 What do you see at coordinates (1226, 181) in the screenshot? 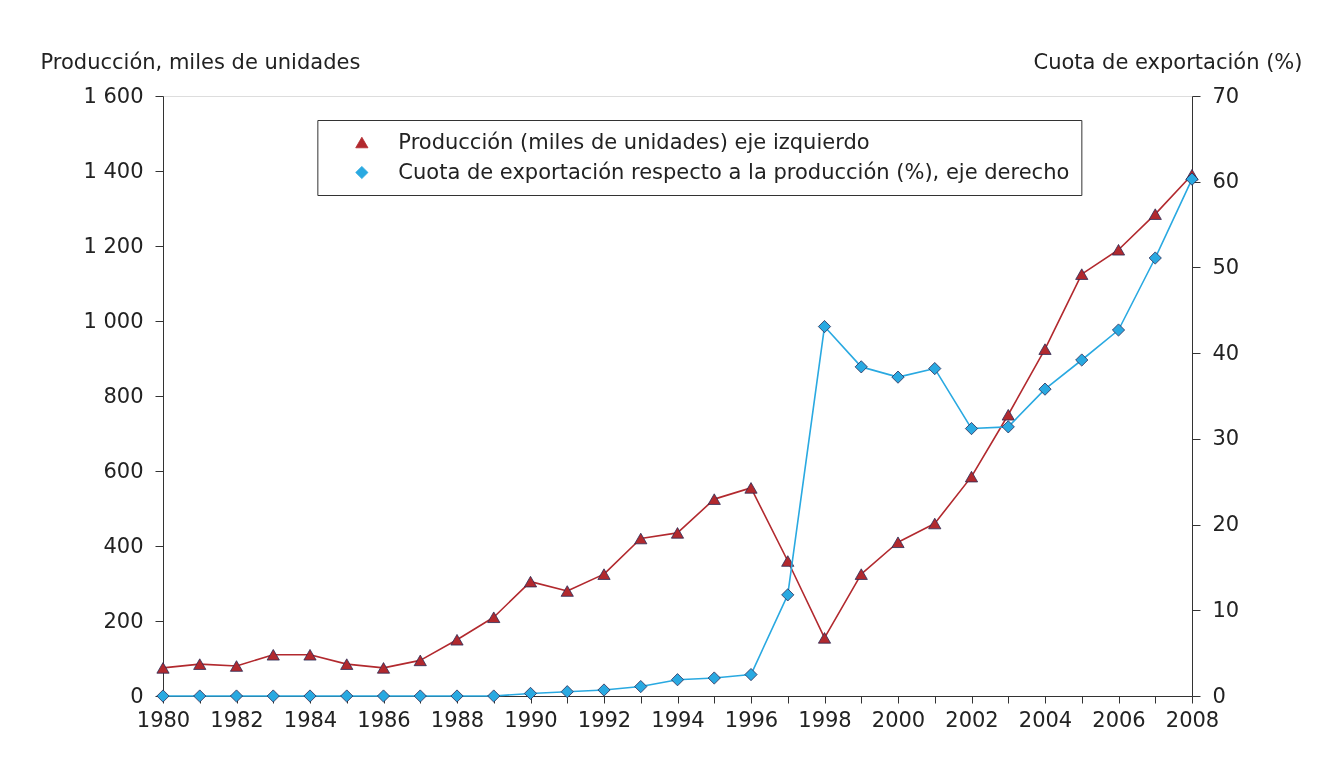
I see `y2-tick-label: 60` at bounding box center [1226, 181].